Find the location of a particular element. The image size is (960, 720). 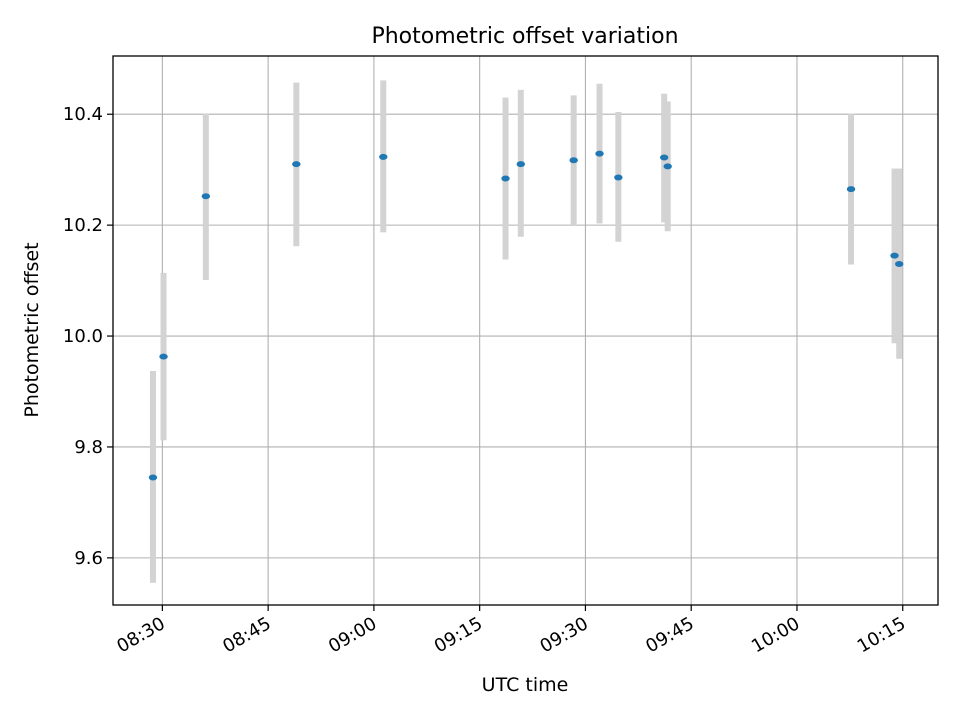

y-tick-label: 10.4 is located at coordinates (83, 114).